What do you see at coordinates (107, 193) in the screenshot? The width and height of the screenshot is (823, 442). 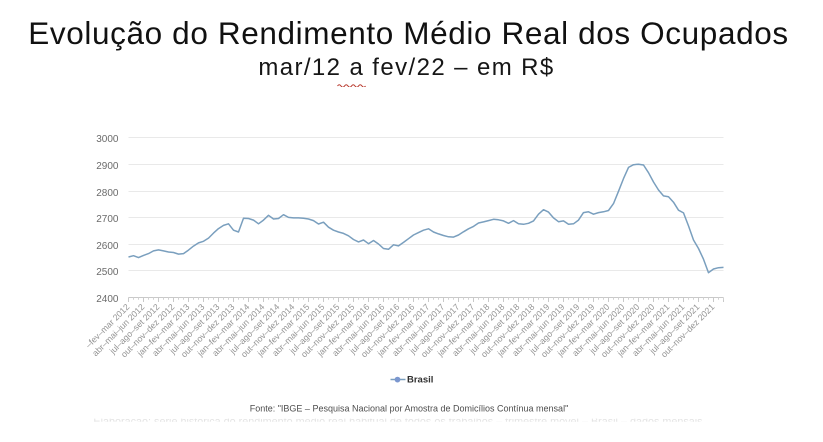 I see `svg-text: 2800` at bounding box center [107, 193].